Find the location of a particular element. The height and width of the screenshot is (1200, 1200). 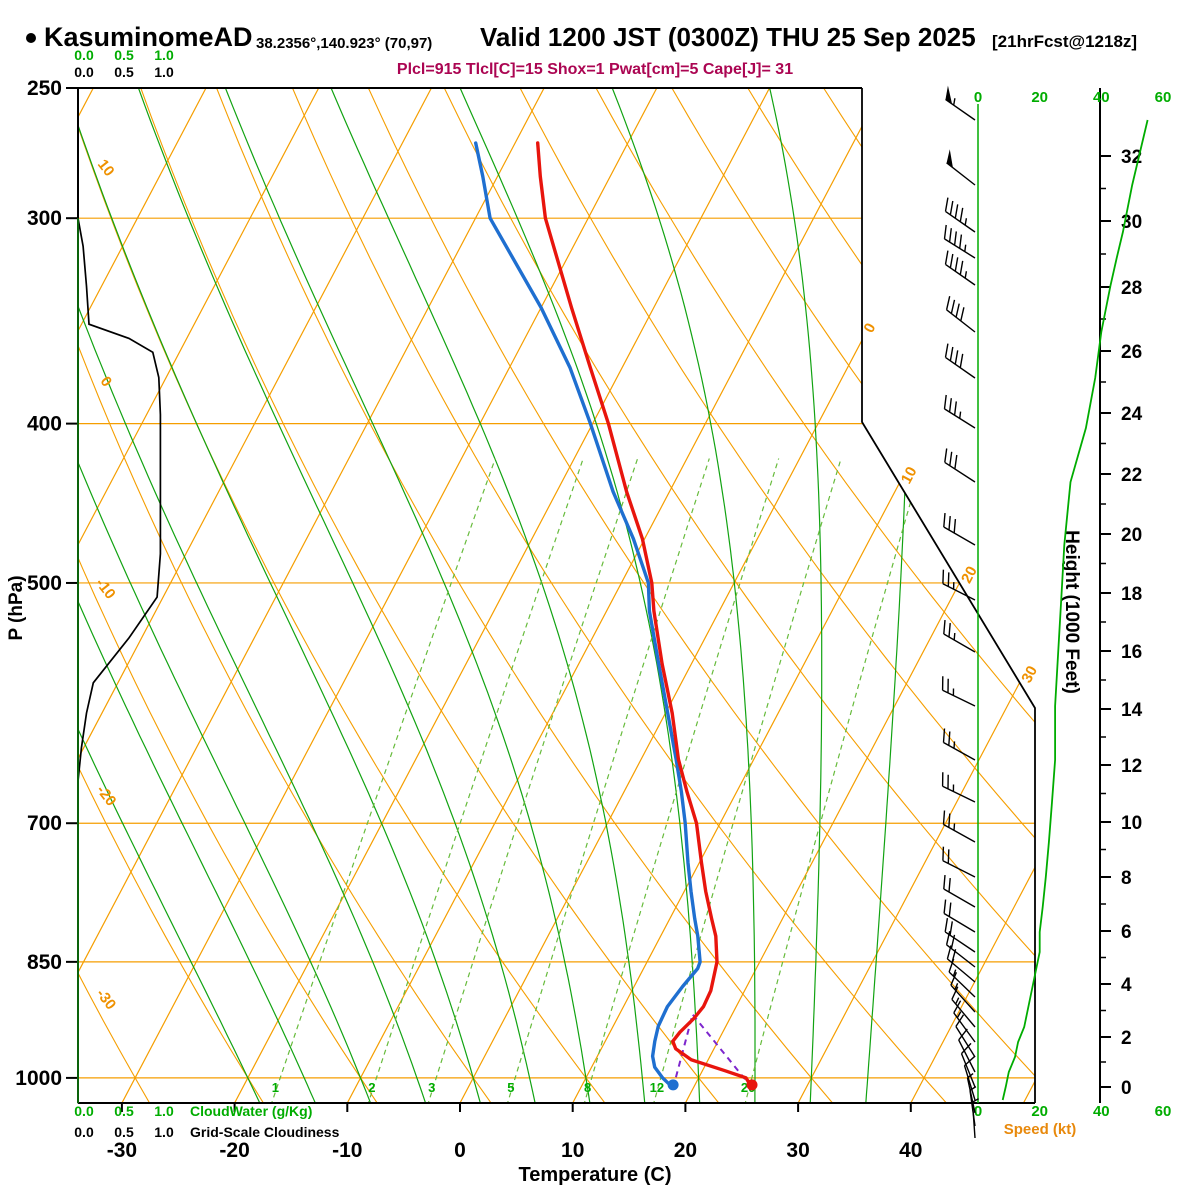

temperature-curve is located at coordinates (645, 615).